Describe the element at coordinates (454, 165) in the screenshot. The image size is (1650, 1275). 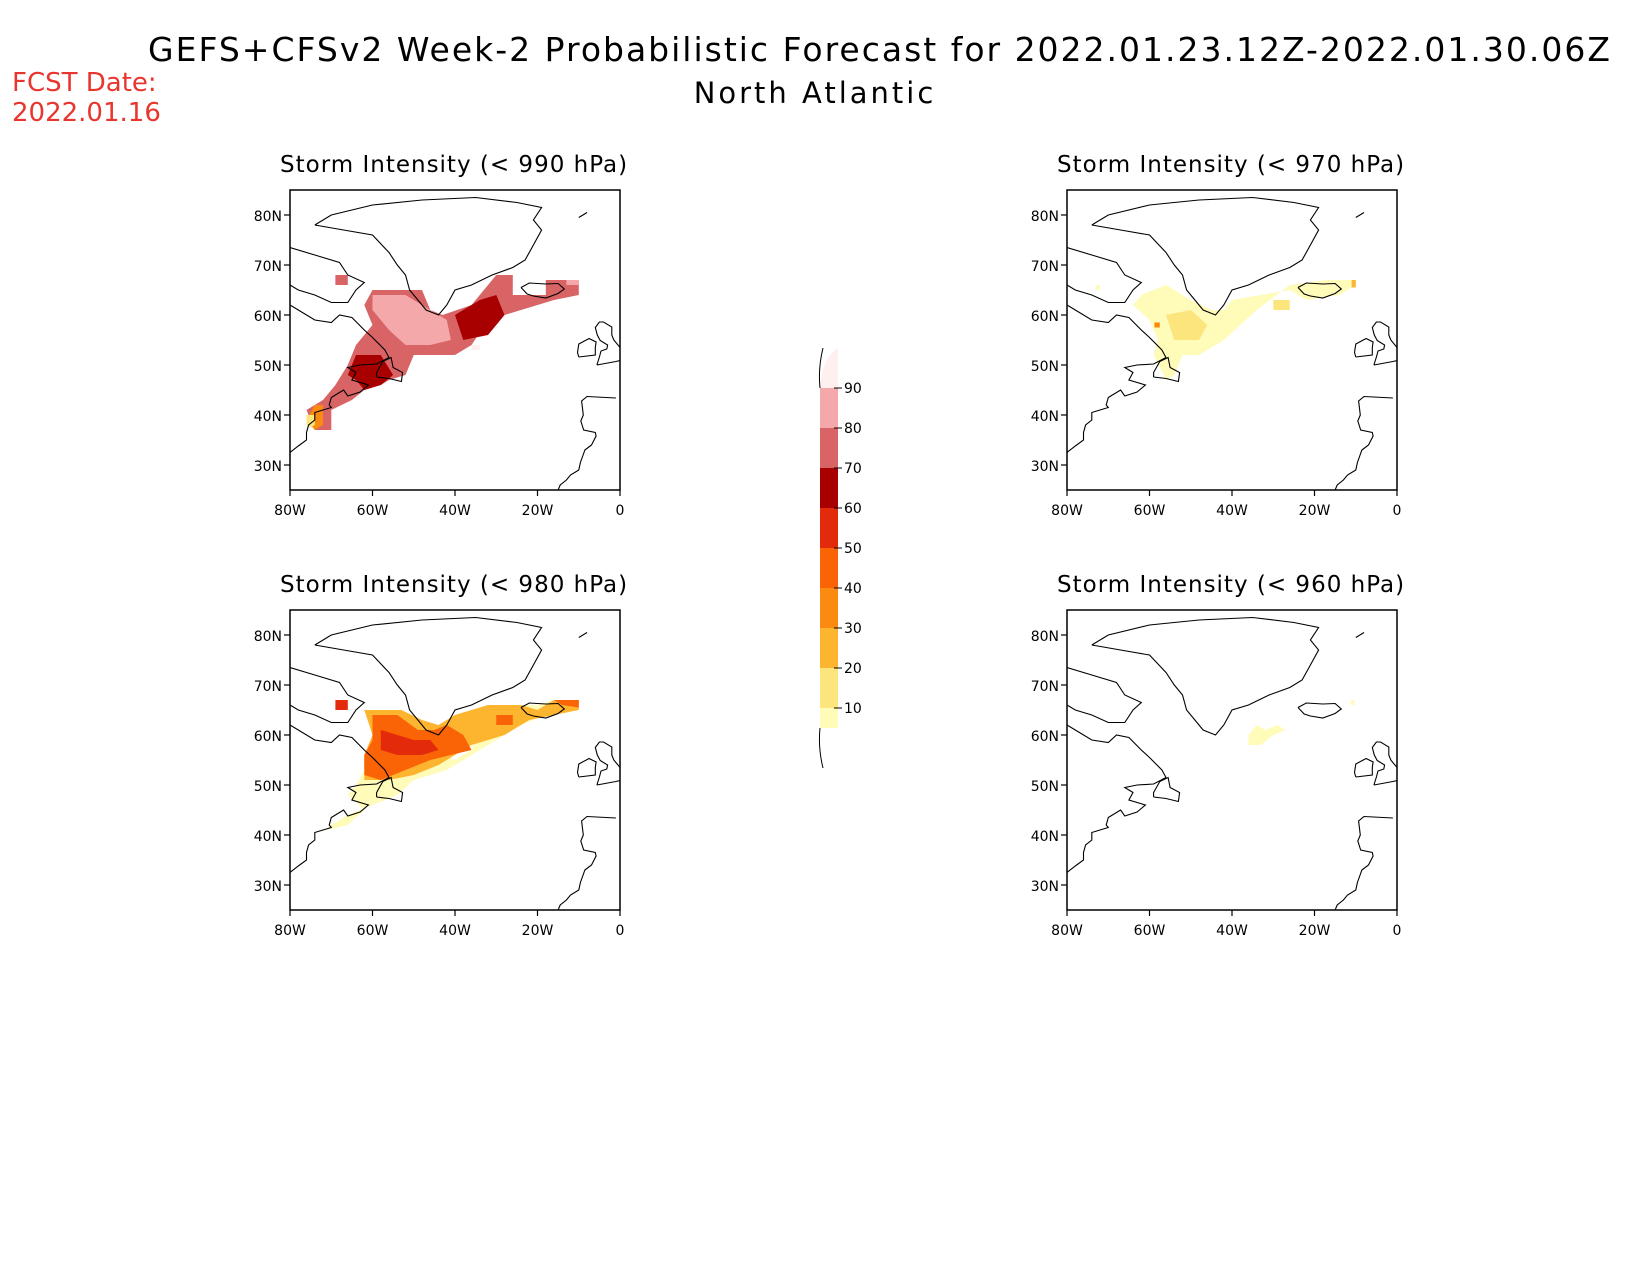
I see `panel-title-990: Storm Intensity (< 990 hPa)` at that location.